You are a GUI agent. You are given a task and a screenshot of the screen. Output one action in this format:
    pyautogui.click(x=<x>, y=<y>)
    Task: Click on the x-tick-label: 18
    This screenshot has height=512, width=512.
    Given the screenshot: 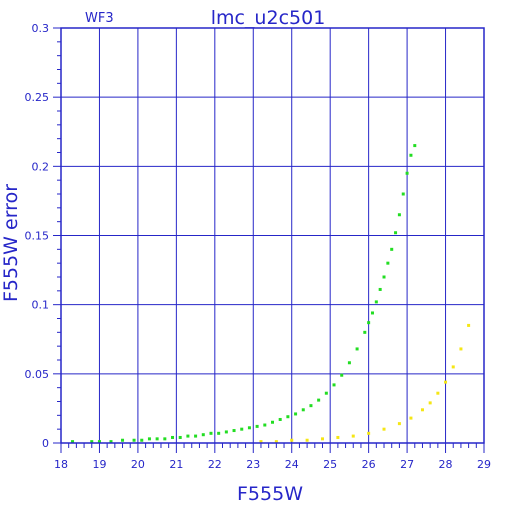 What is the action you would take?
    pyautogui.click(x=61, y=464)
    